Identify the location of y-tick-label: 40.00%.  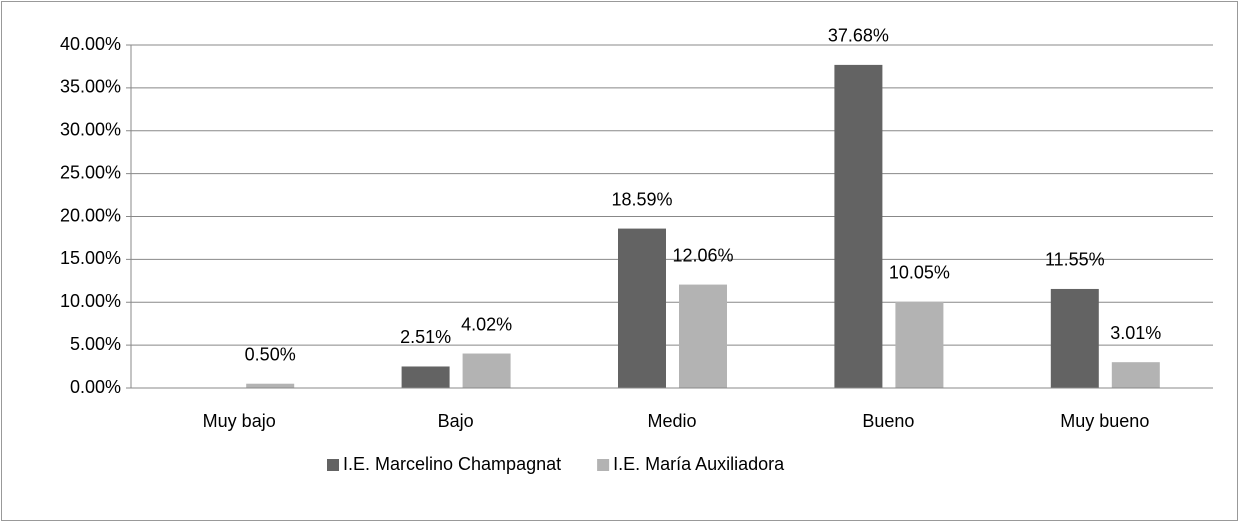
(90, 44).